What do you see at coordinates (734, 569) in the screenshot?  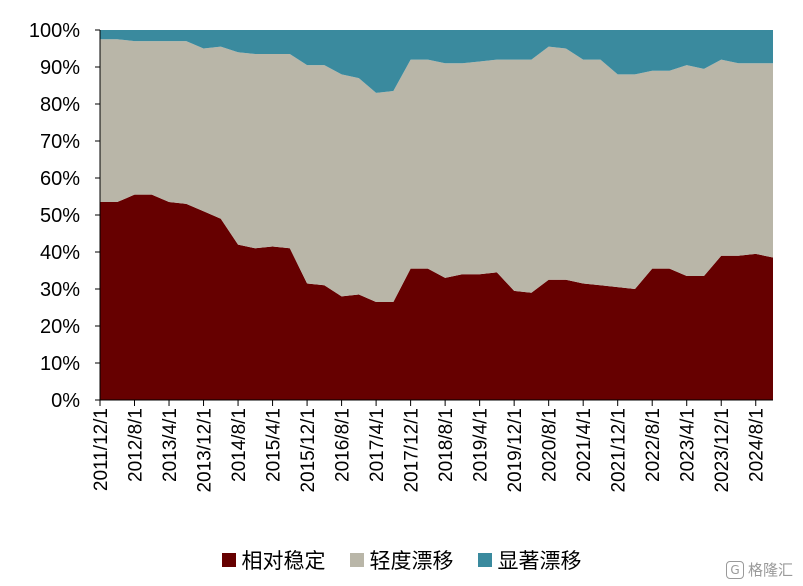 I see `watermark-logo-icon: G` at bounding box center [734, 569].